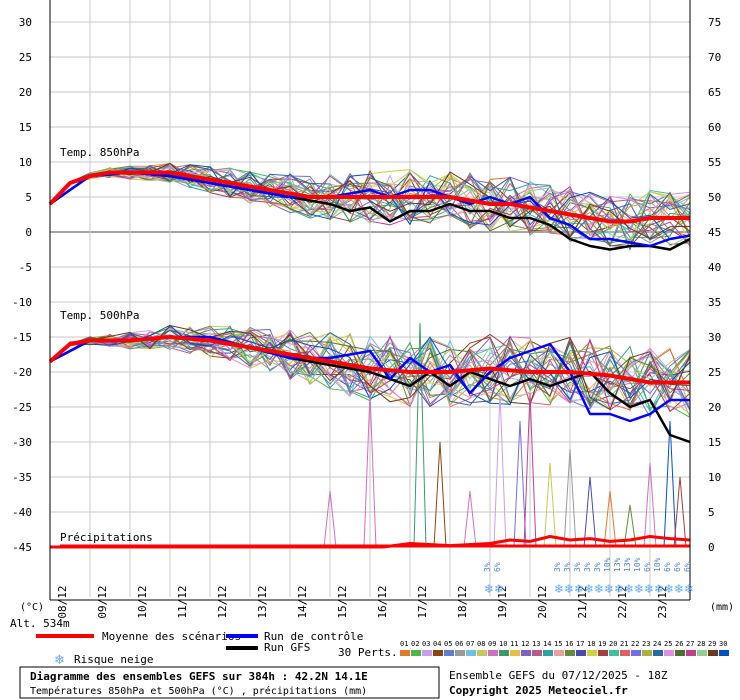 The image size is (740, 700). Describe the element at coordinates (25, 57) in the screenshot. I see `left-tick-label: 25` at that location.